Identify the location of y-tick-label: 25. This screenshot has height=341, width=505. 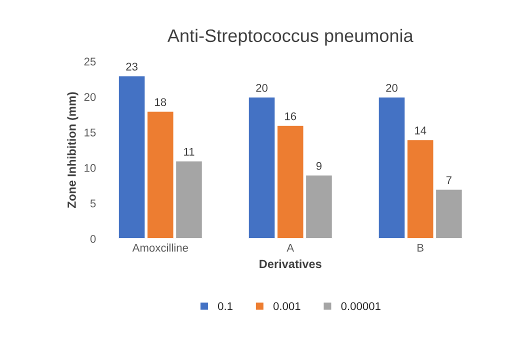
(90, 62).